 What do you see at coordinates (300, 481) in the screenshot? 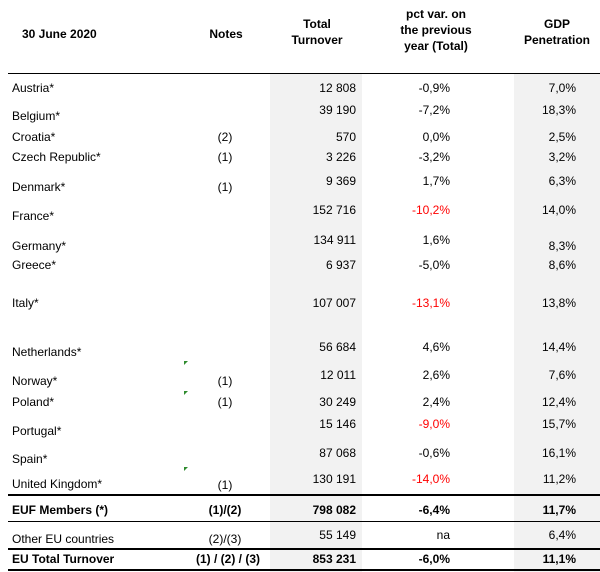
I see `table-row: United Kingdom* (1) 130 191 -14,0% 11,2%` at bounding box center [300, 481].